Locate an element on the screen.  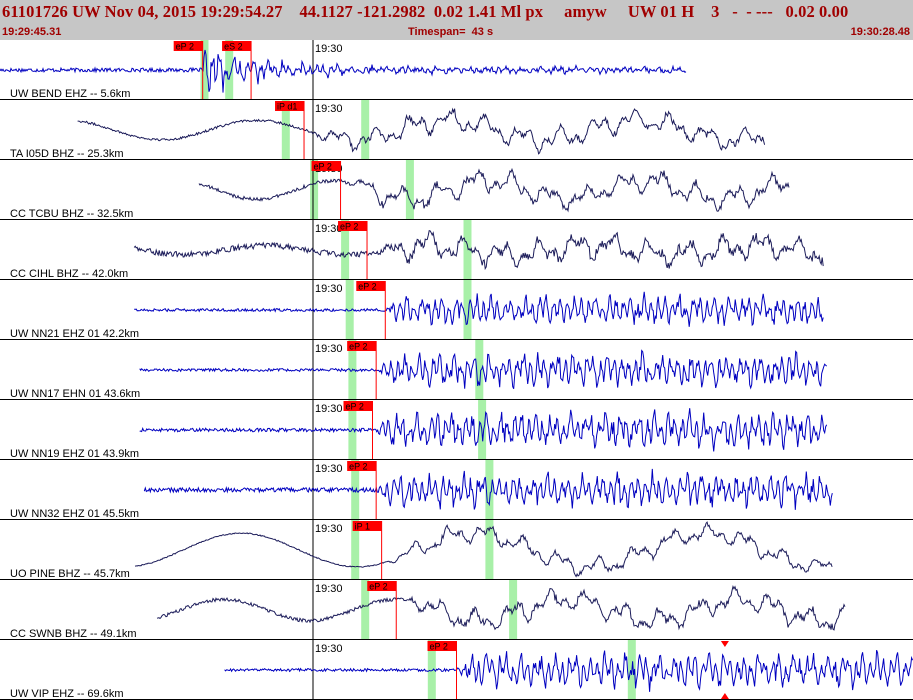
trace-panel: 19:30 eP 2 eS 2 UW BEND EHZ -- 5.6km is located at coordinates (456, 70).